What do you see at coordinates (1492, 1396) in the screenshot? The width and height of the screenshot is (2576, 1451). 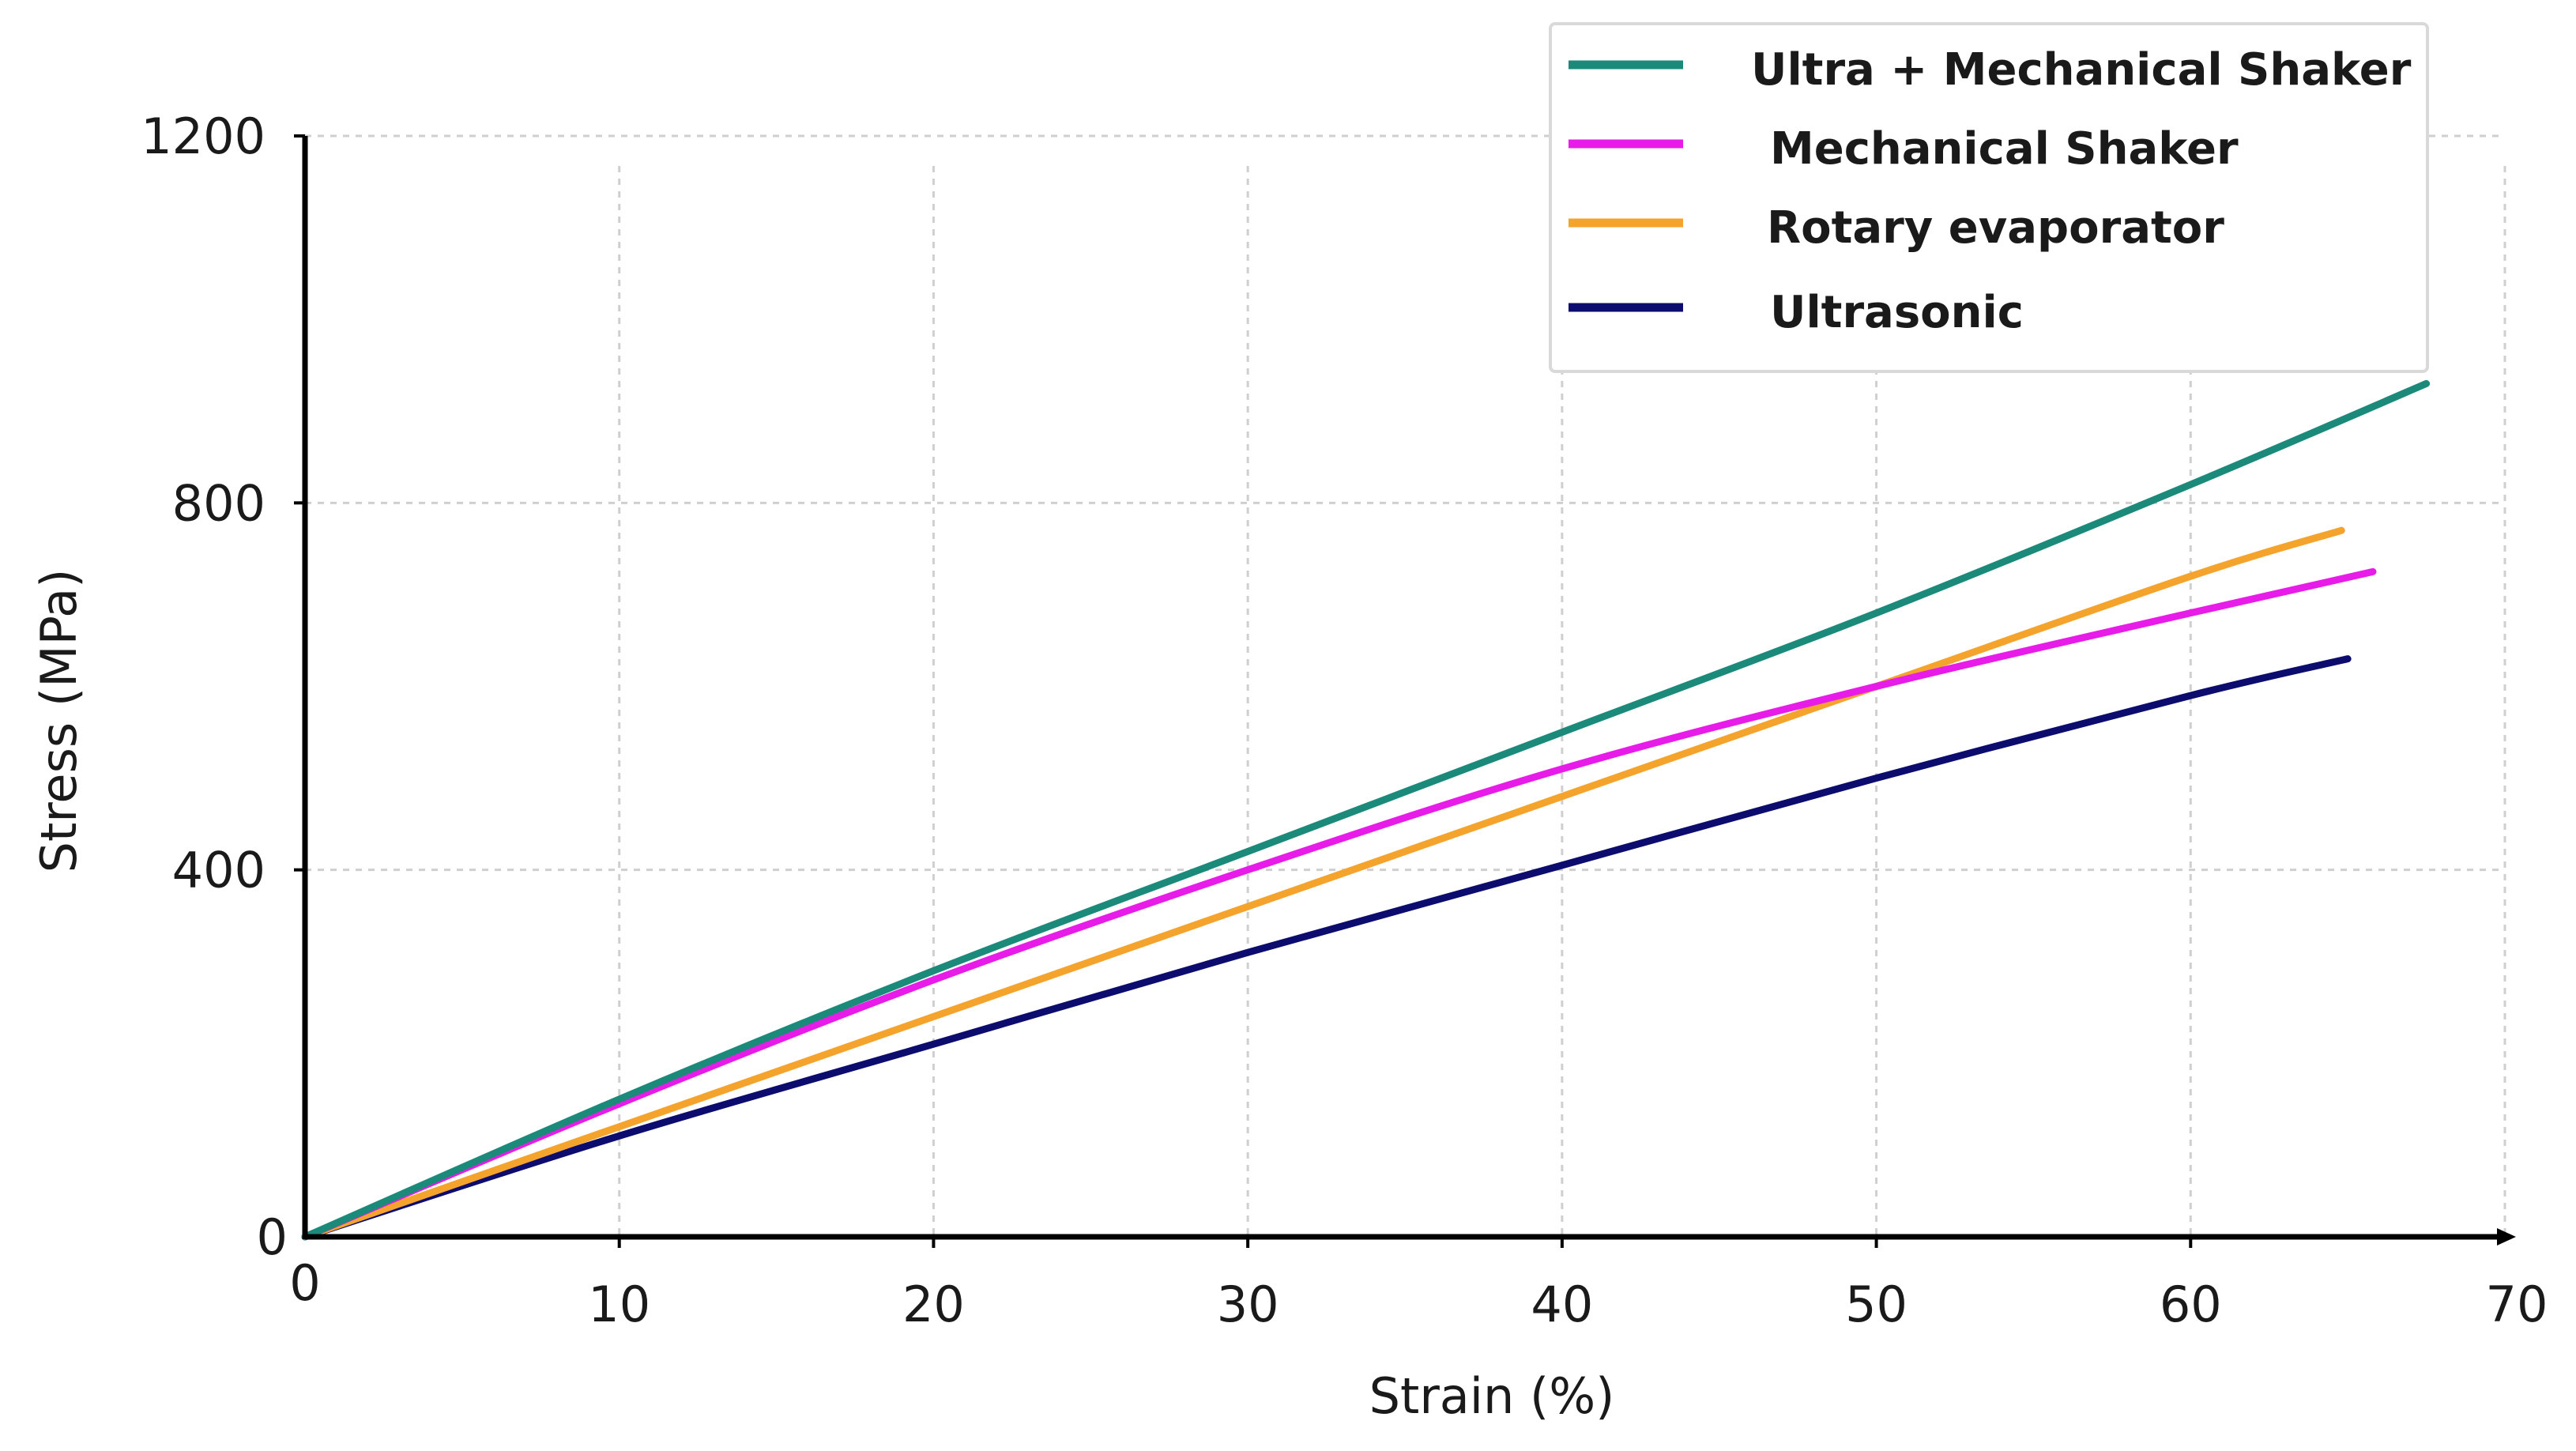 I see `x-axis-title: Strain (%)` at bounding box center [1492, 1396].